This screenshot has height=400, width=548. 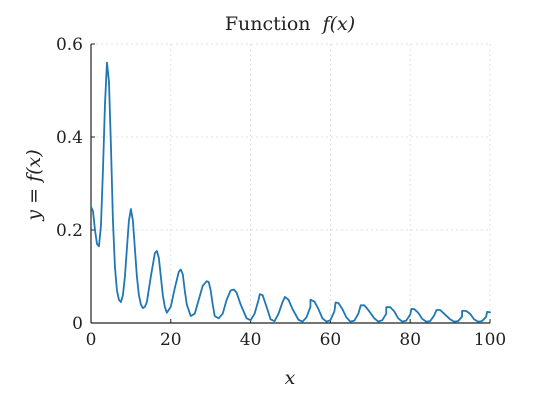 What do you see at coordinates (490, 340) in the screenshot?
I see `x-tick-label: 100` at bounding box center [490, 340].